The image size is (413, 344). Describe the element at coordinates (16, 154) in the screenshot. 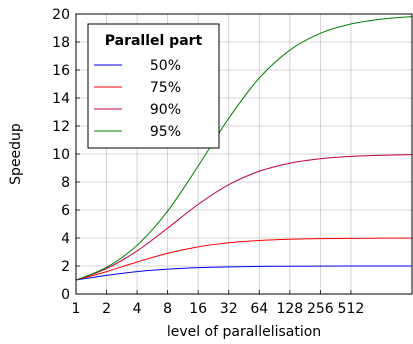

I see `y-axis-label: Speedup` at that location.